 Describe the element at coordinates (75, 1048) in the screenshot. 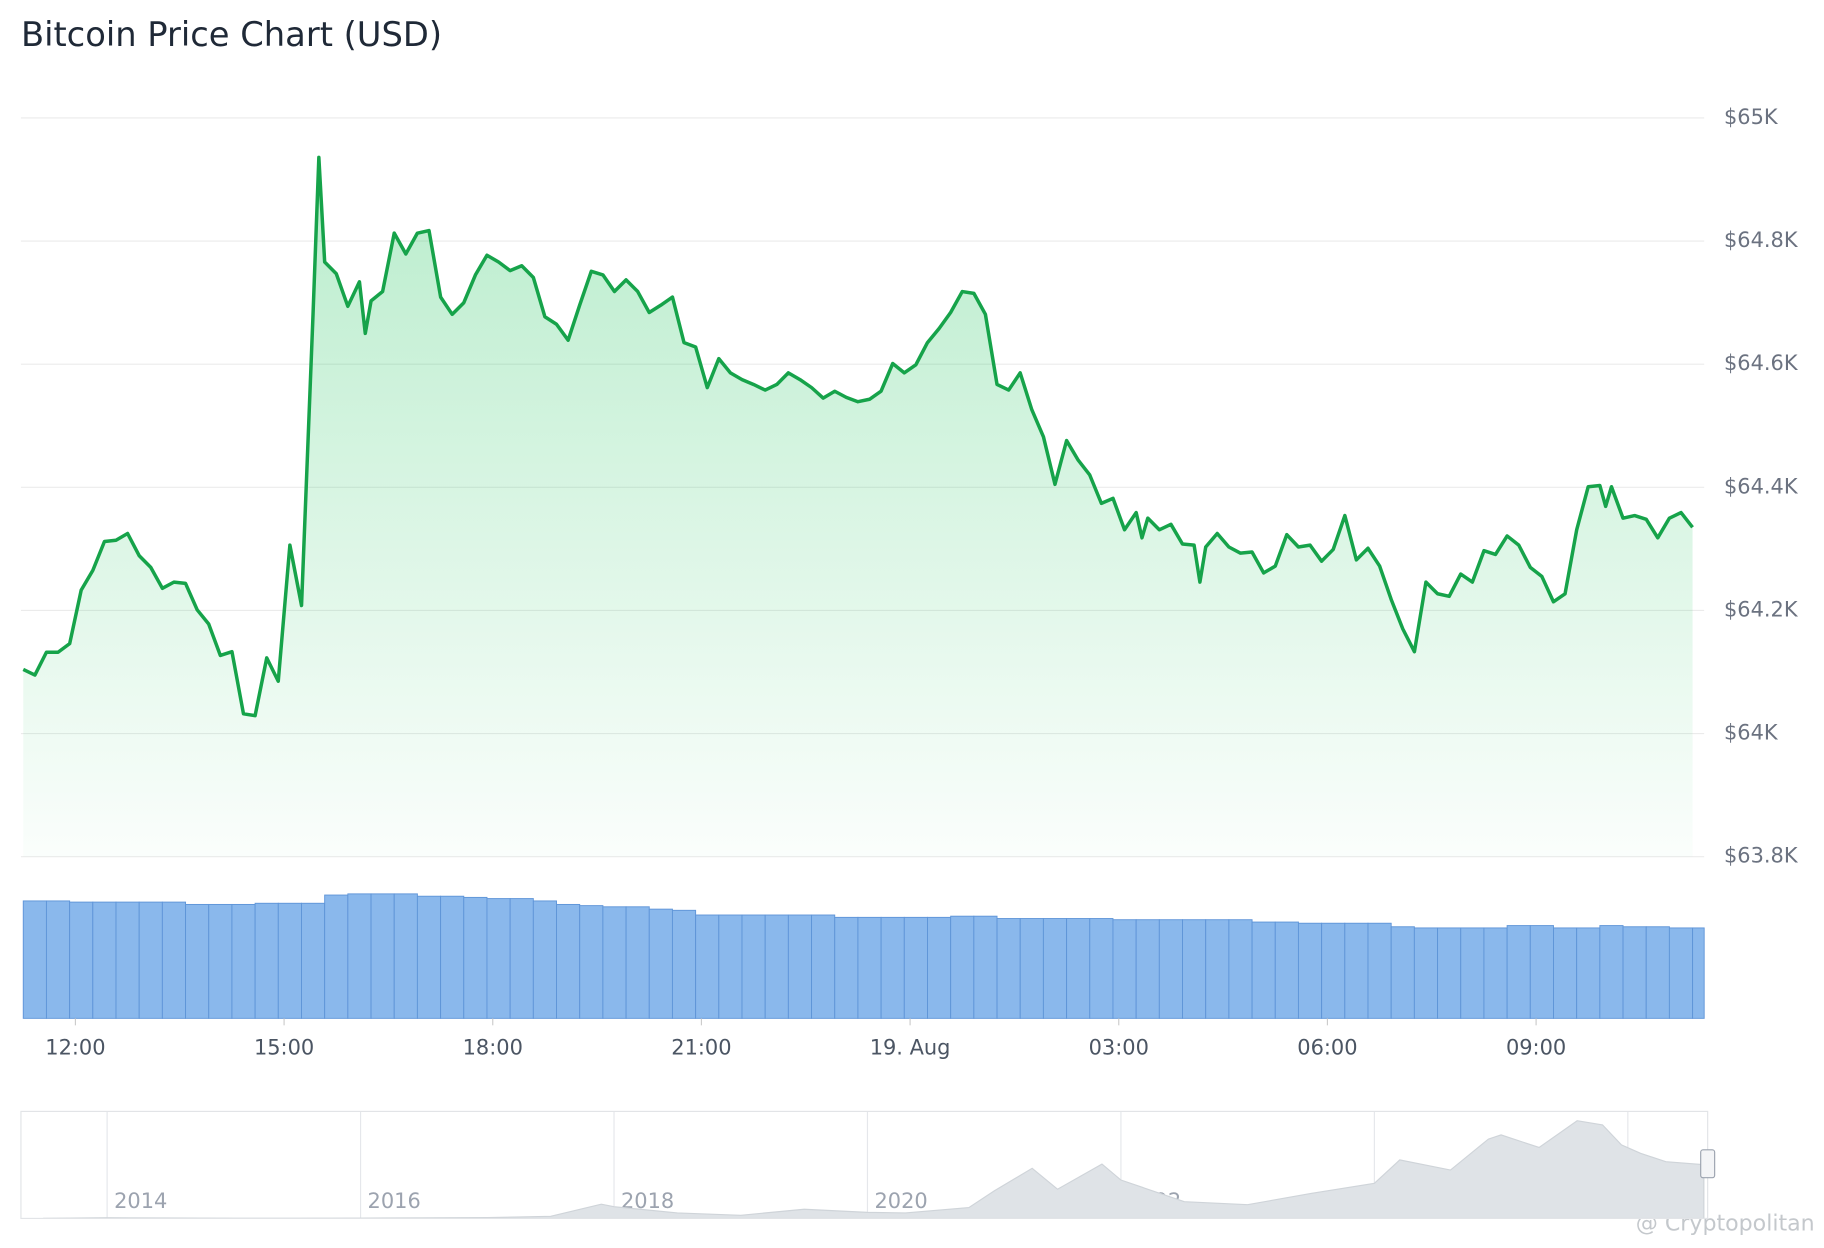

I see `x-tick-label: 12:00` at that location.